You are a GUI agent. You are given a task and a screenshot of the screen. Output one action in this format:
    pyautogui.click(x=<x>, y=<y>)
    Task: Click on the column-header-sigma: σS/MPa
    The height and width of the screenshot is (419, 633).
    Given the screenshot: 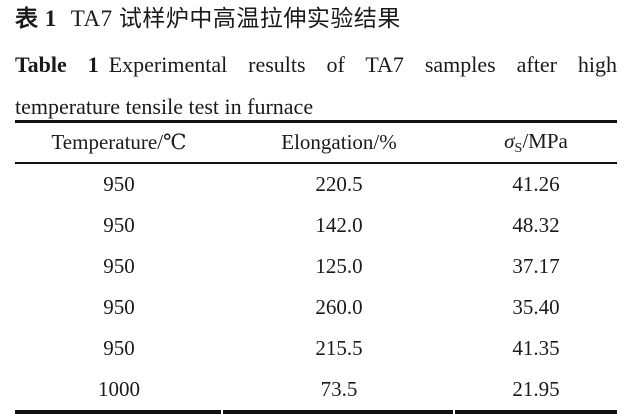 What is the action you would take?
    pyautogui.click(x=536, y=143)
    